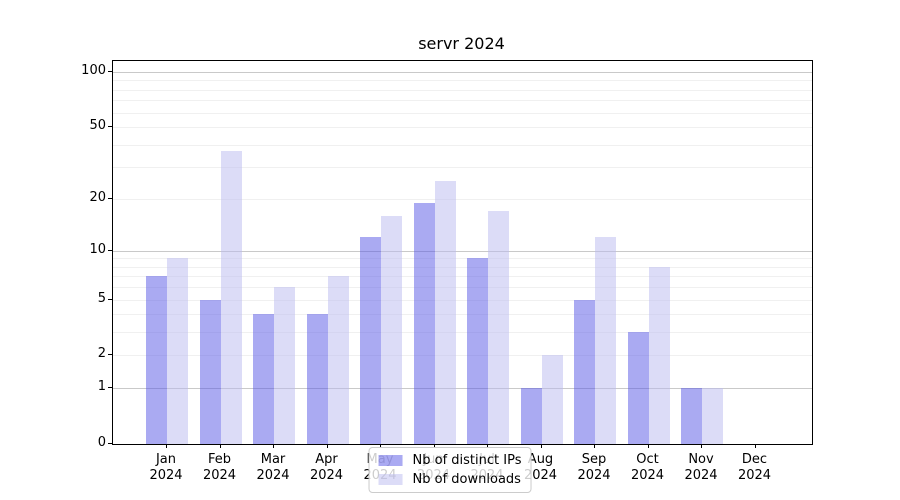 Image resolution: width=900 pixels, height=500 pixels. What do you see at coordinates (540, 467) in the screenshot?
I see `x-axis-label: Aug 2024` at bounding box center [540, 467].